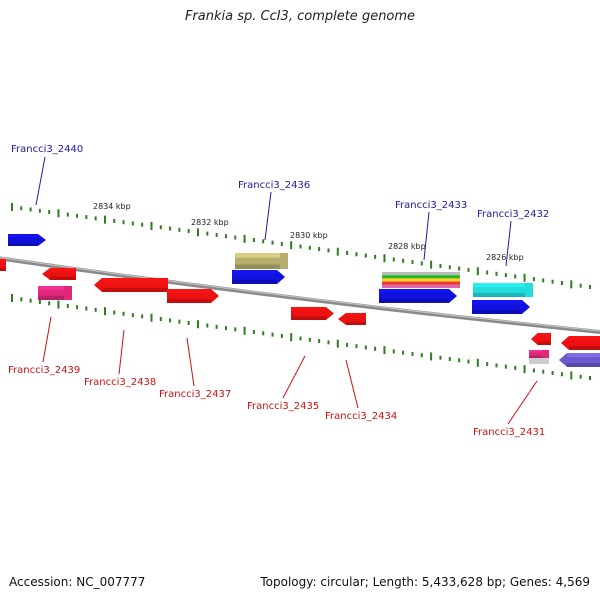 The height and width of the screenshot is (600, 600). What do you see at coordinates (300, 295) in the screenshot?
I see `genome-backbone` at bounding box center [300, 295].